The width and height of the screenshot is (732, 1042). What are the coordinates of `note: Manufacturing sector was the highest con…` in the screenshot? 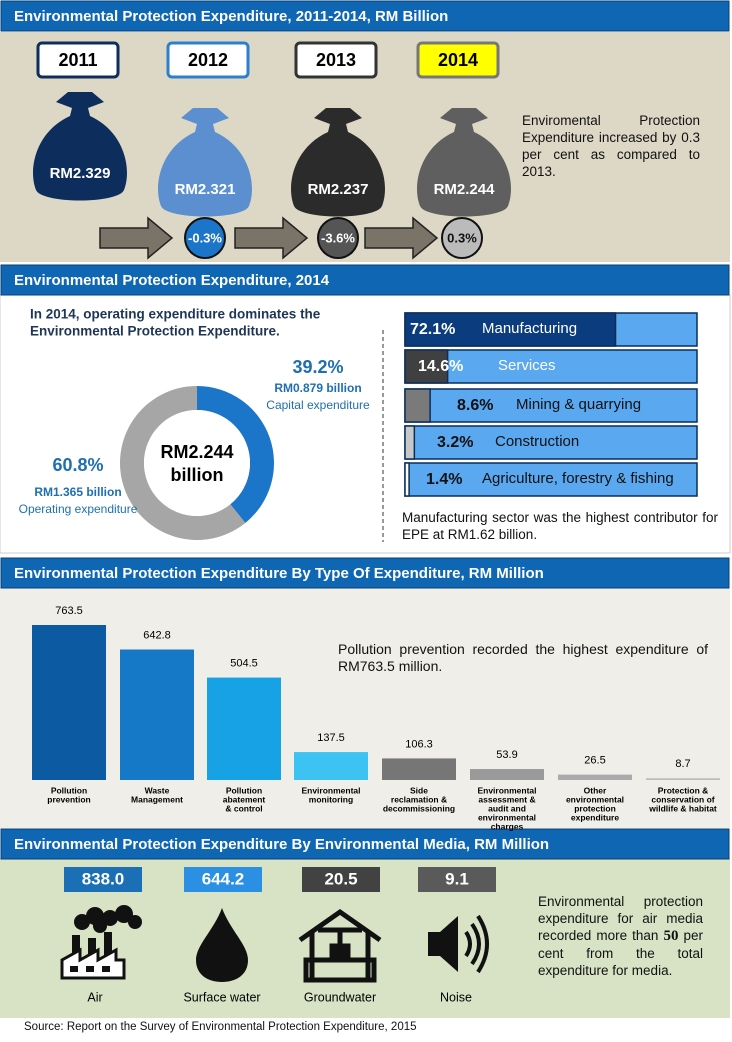 It's located at (560, 526).